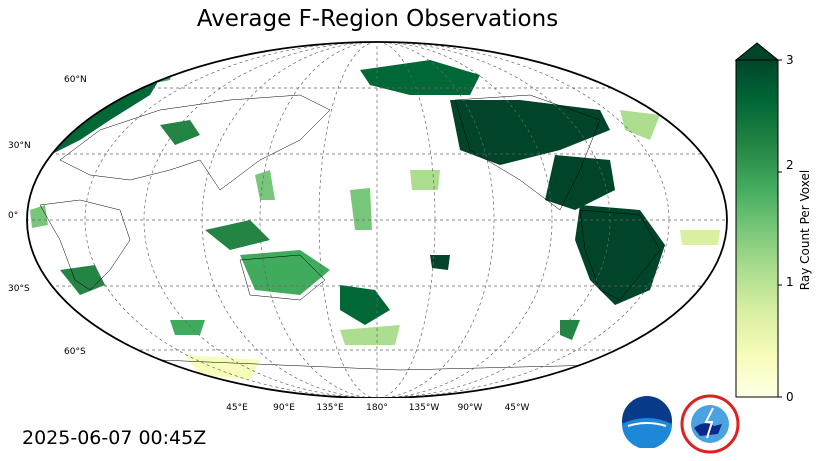  I want to click on map-title: Average F-Region Observations, so click(377, 19).